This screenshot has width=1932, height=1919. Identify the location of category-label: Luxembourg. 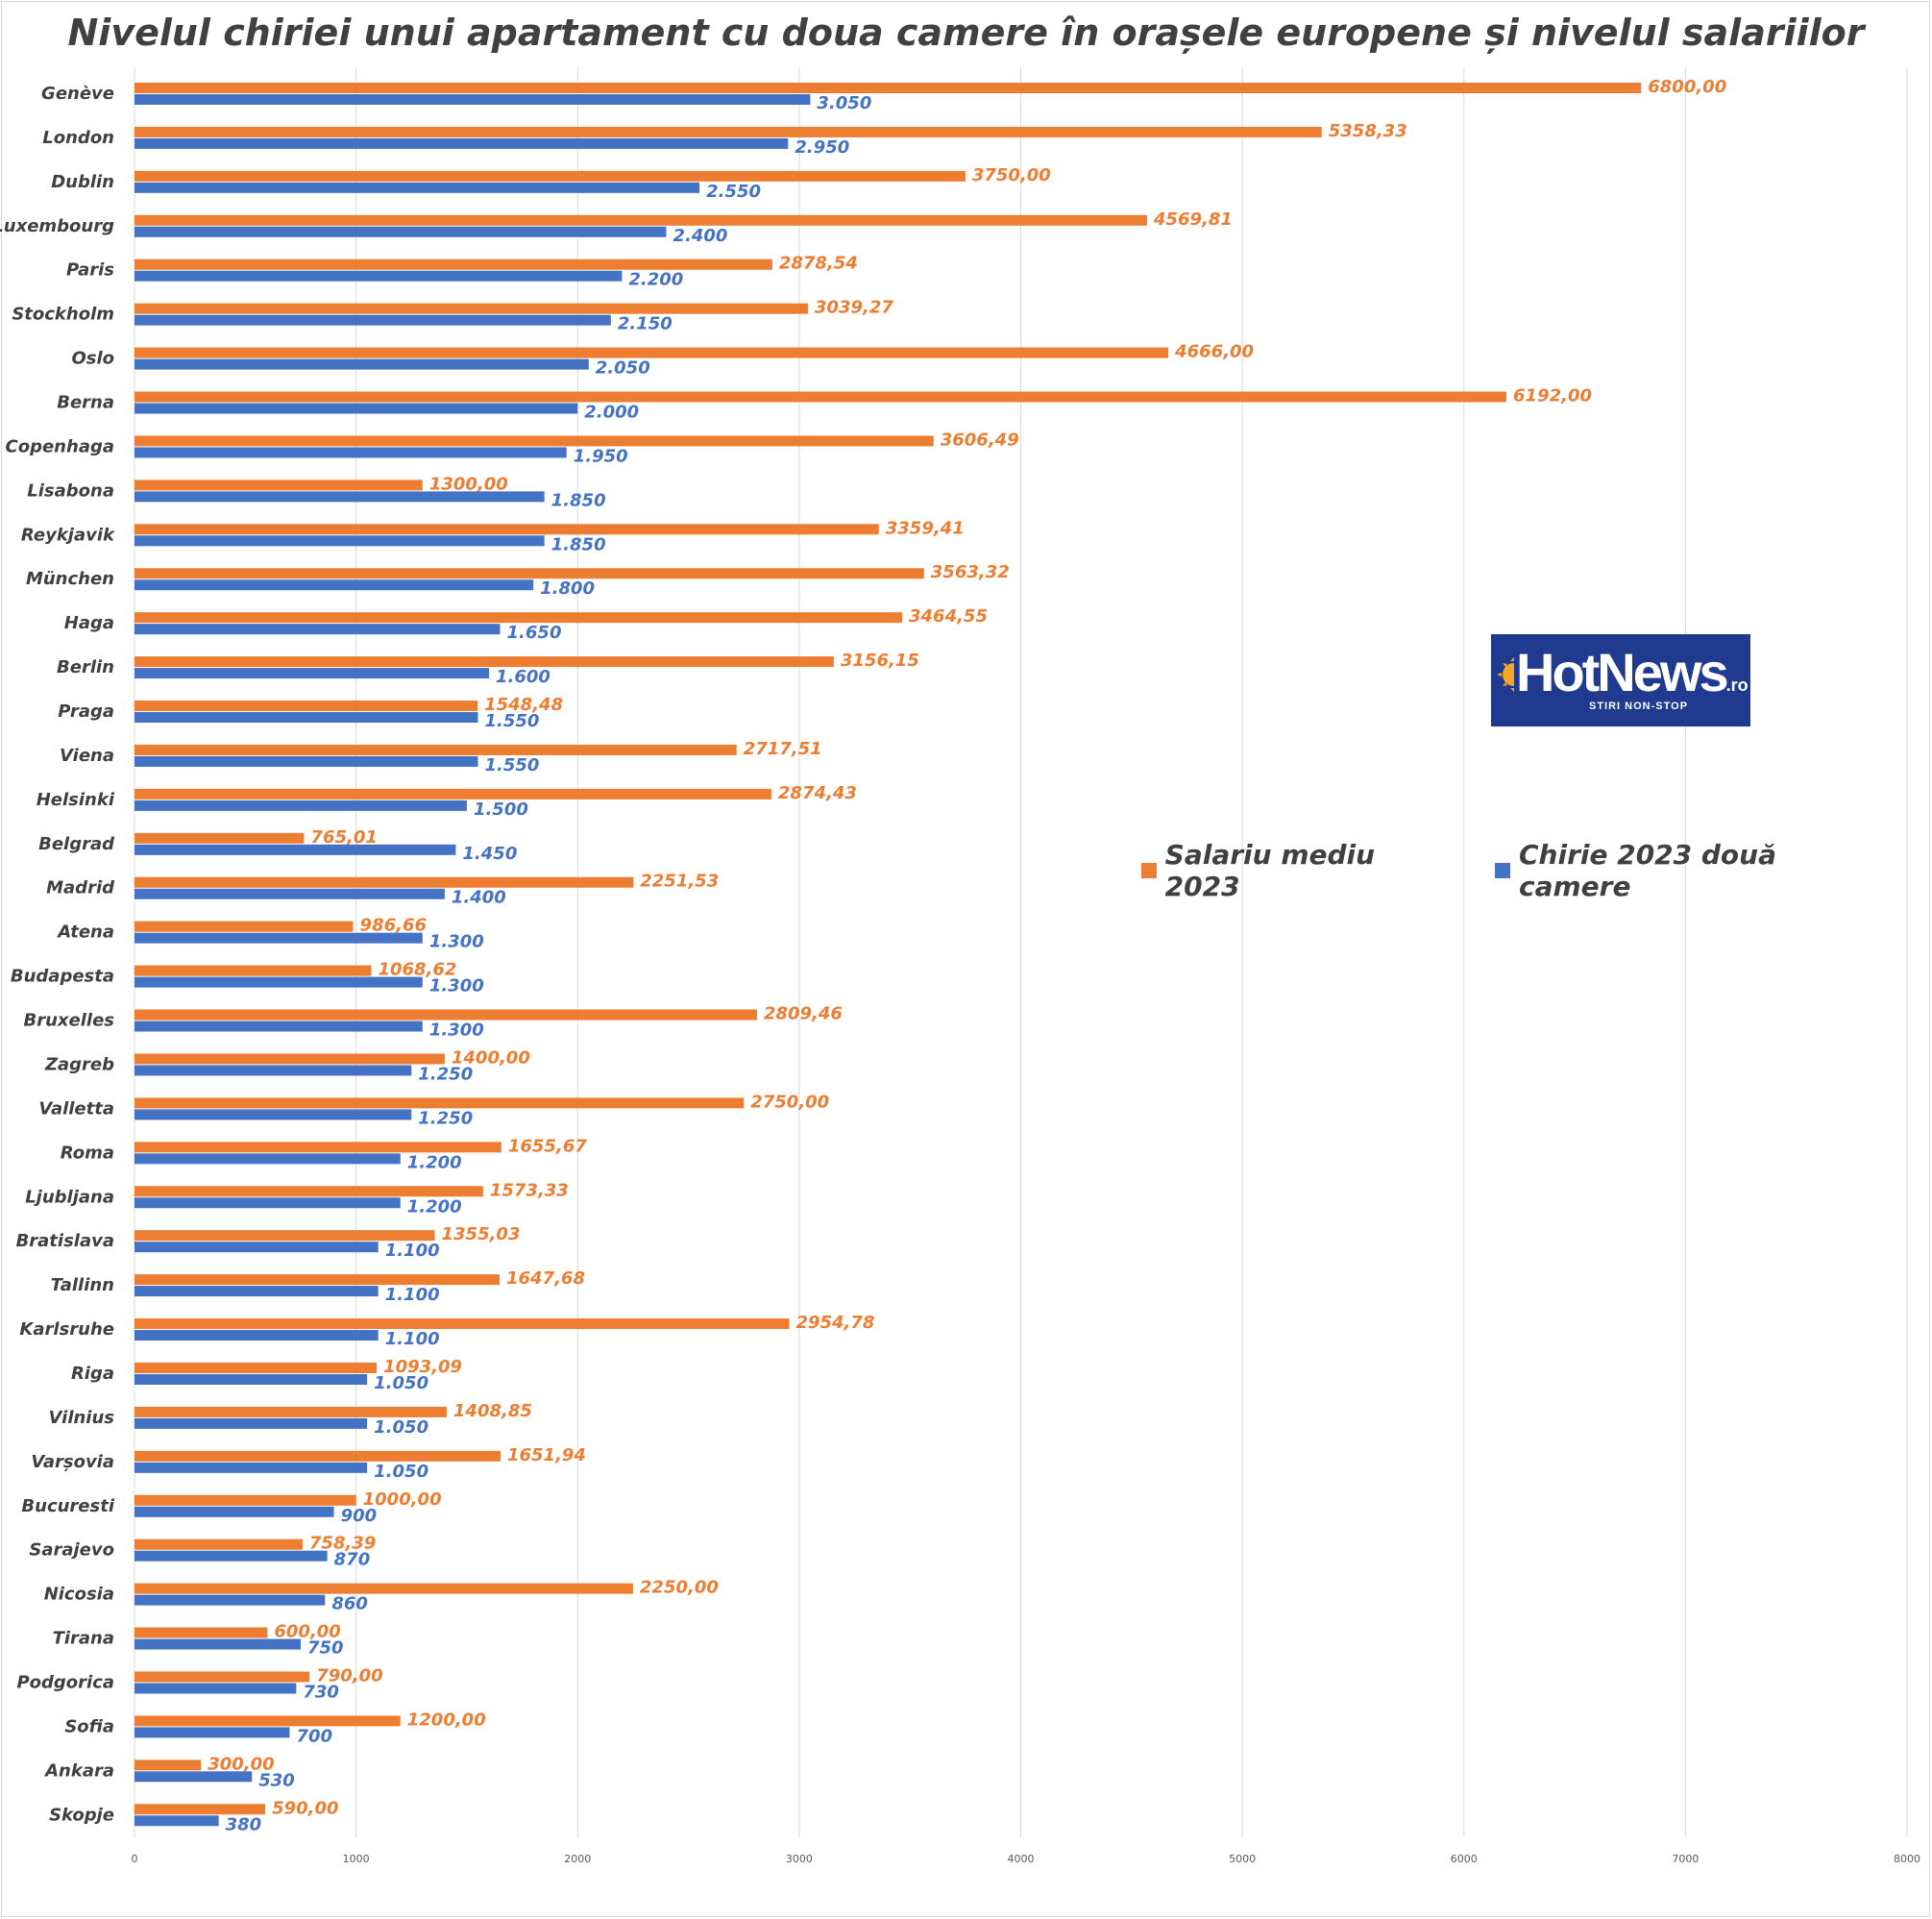
(57, 226).